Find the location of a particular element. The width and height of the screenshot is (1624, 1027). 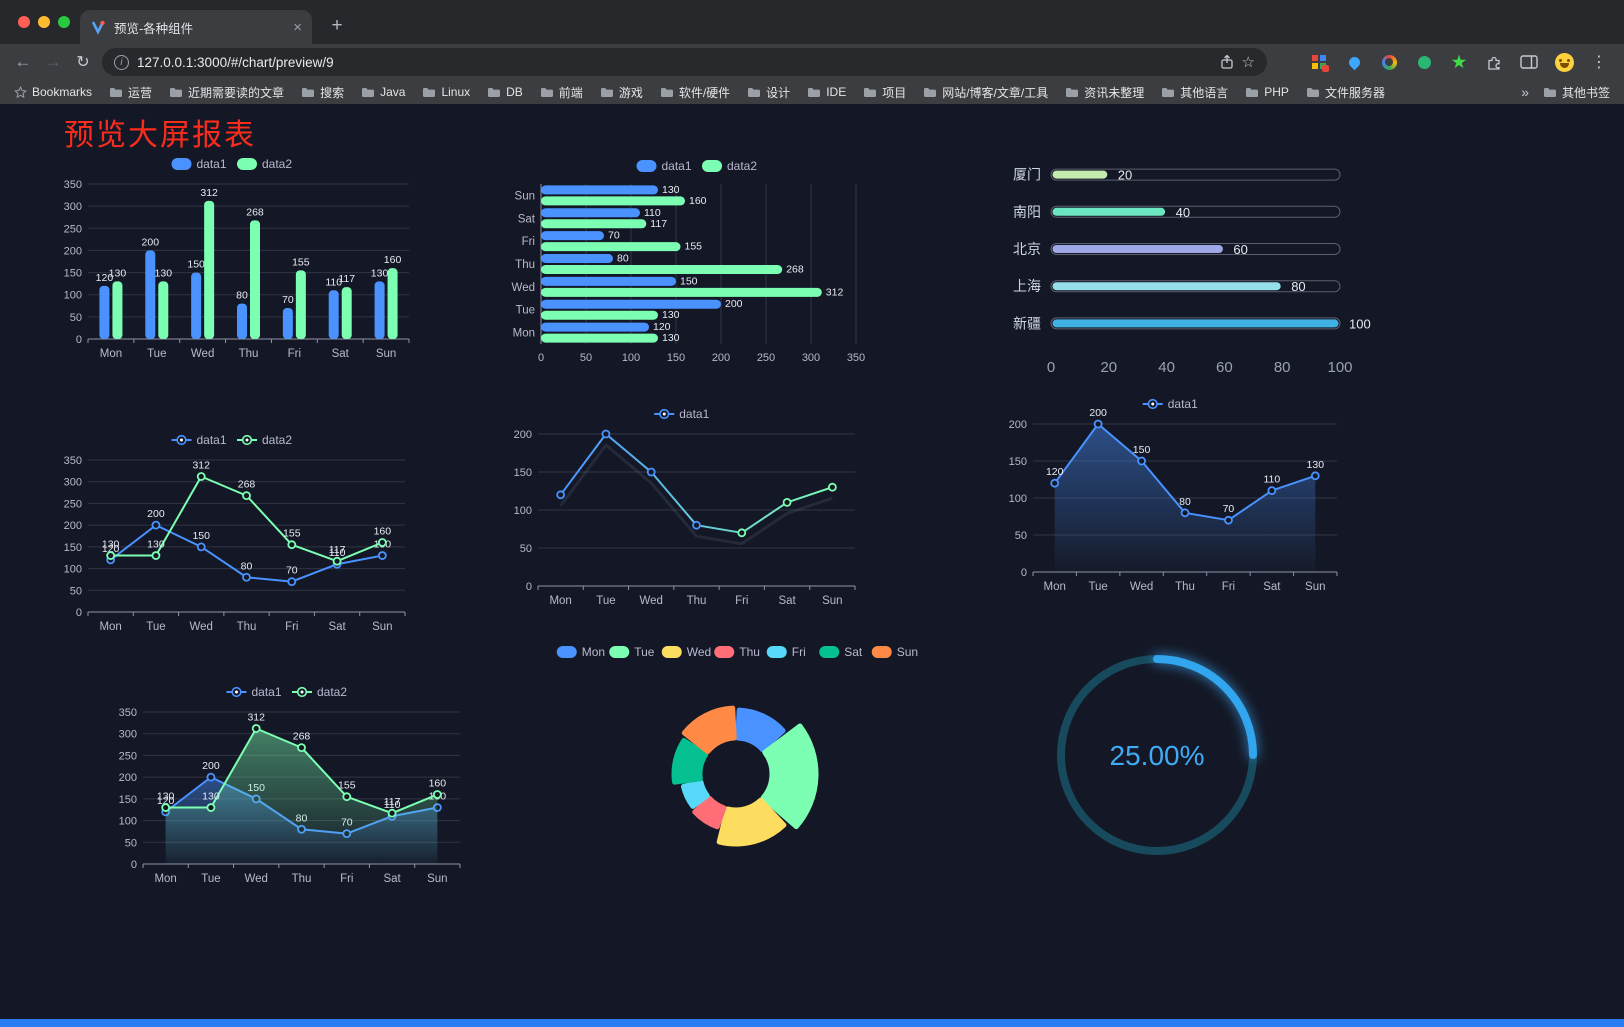

bookmark-folder-item: 网站/博客/文章/工具 is located at coordinates (985, 92).